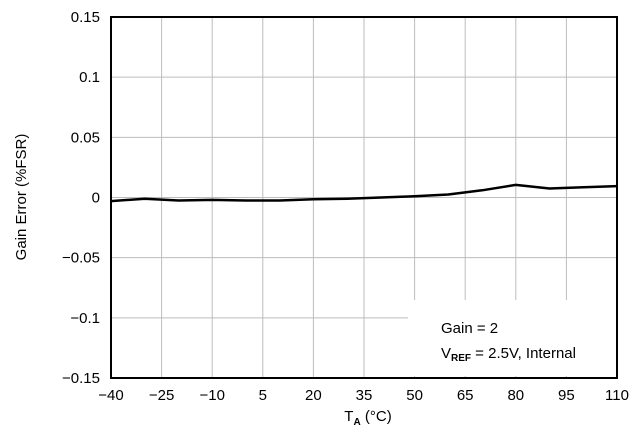 This screenshot has height=433, width=633. Describe the element at coordinates (89, 77) in the screenshot. I see `y-tick-label: 0.1` at that location.